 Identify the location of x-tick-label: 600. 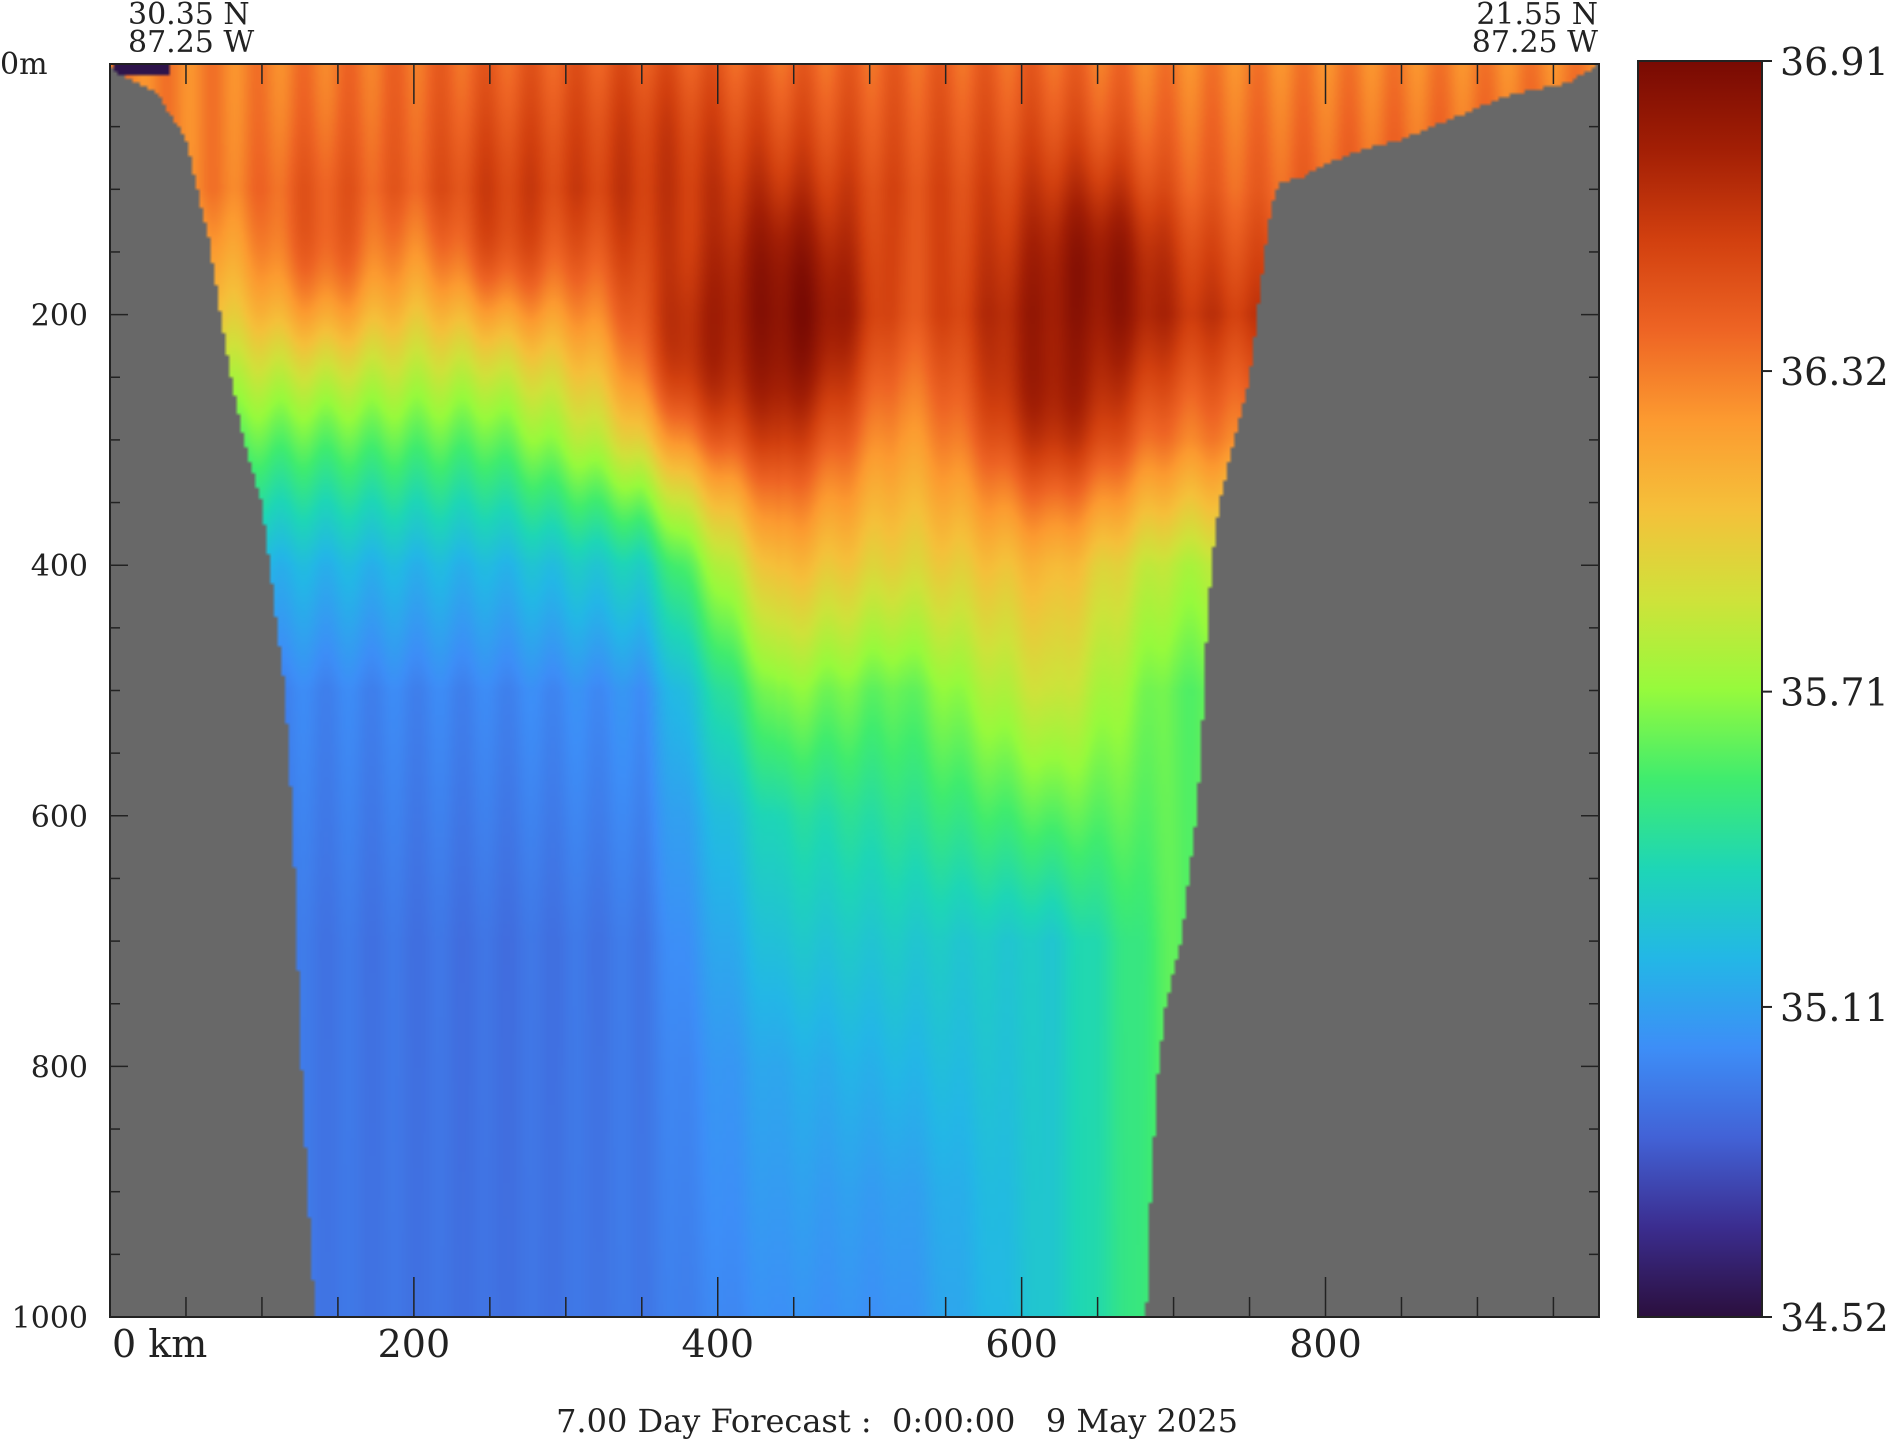
(1021, 1344).